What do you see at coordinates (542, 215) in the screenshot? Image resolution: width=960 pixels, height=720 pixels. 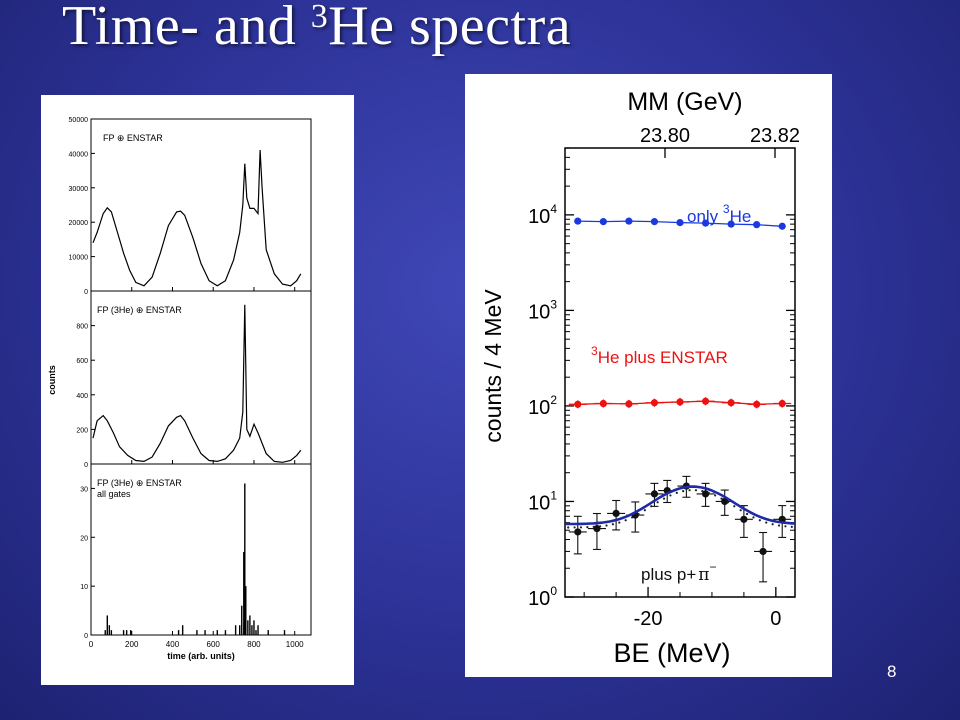 I see `y-tick-label: 10⁴` at bounding box center [542, 215].